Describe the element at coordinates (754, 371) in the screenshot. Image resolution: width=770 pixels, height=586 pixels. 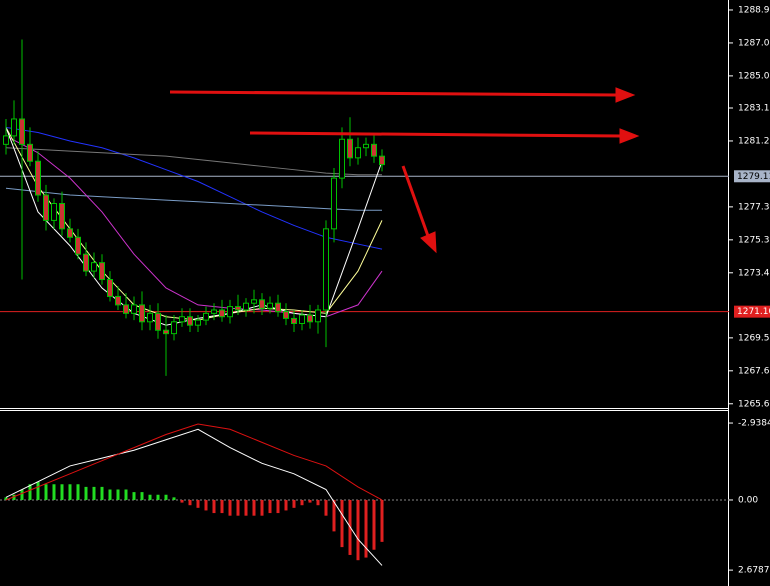
I see `y-tick-label: 1267.60` at that location.